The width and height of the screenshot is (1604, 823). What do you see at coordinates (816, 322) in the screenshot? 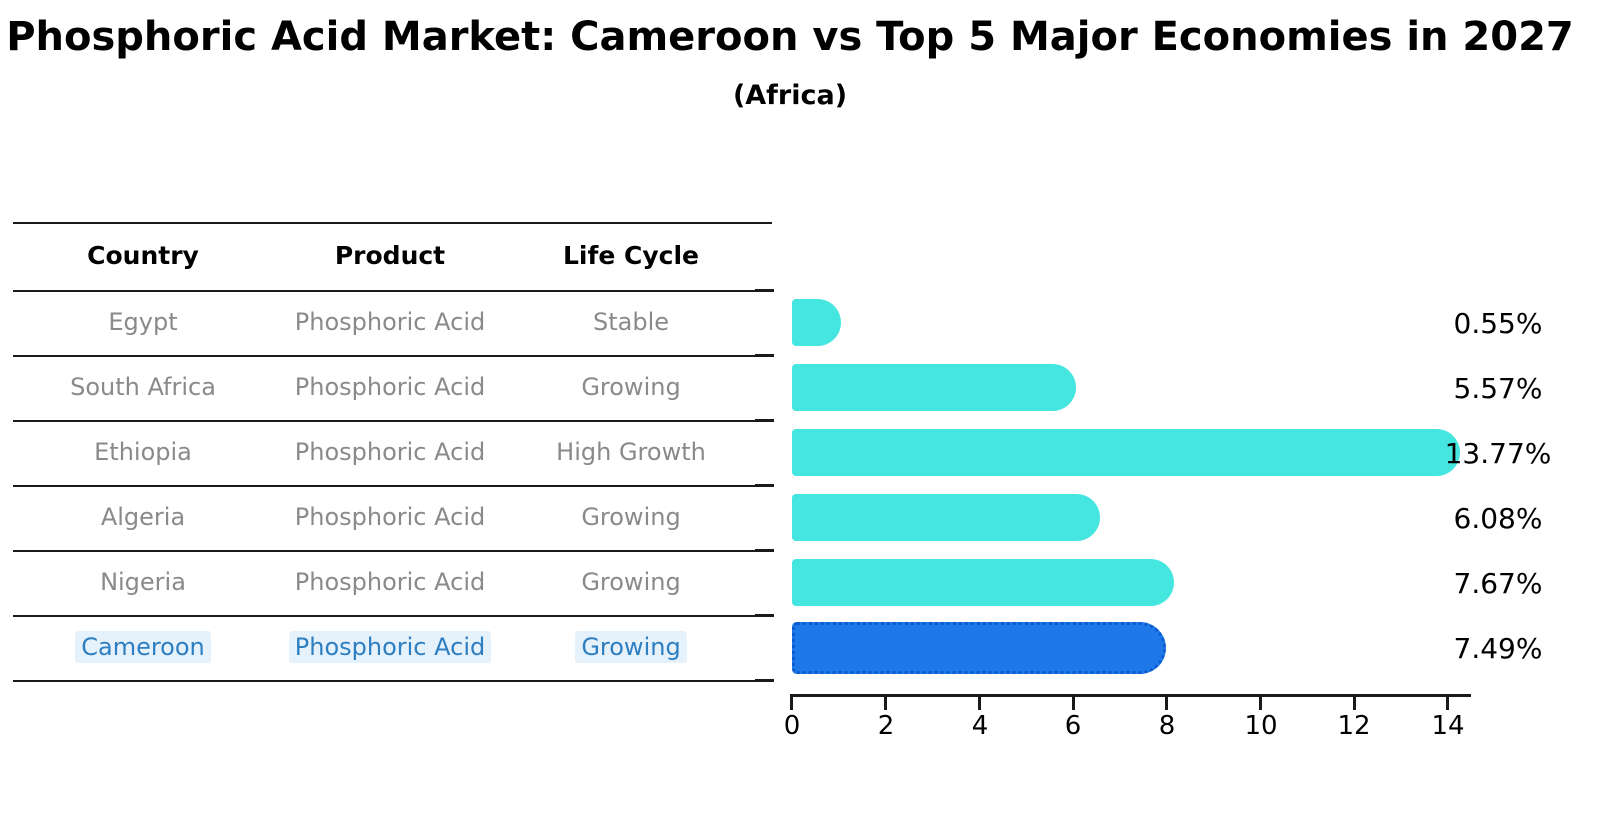
I see `bar-egypt` at bounding box center [816, 322].